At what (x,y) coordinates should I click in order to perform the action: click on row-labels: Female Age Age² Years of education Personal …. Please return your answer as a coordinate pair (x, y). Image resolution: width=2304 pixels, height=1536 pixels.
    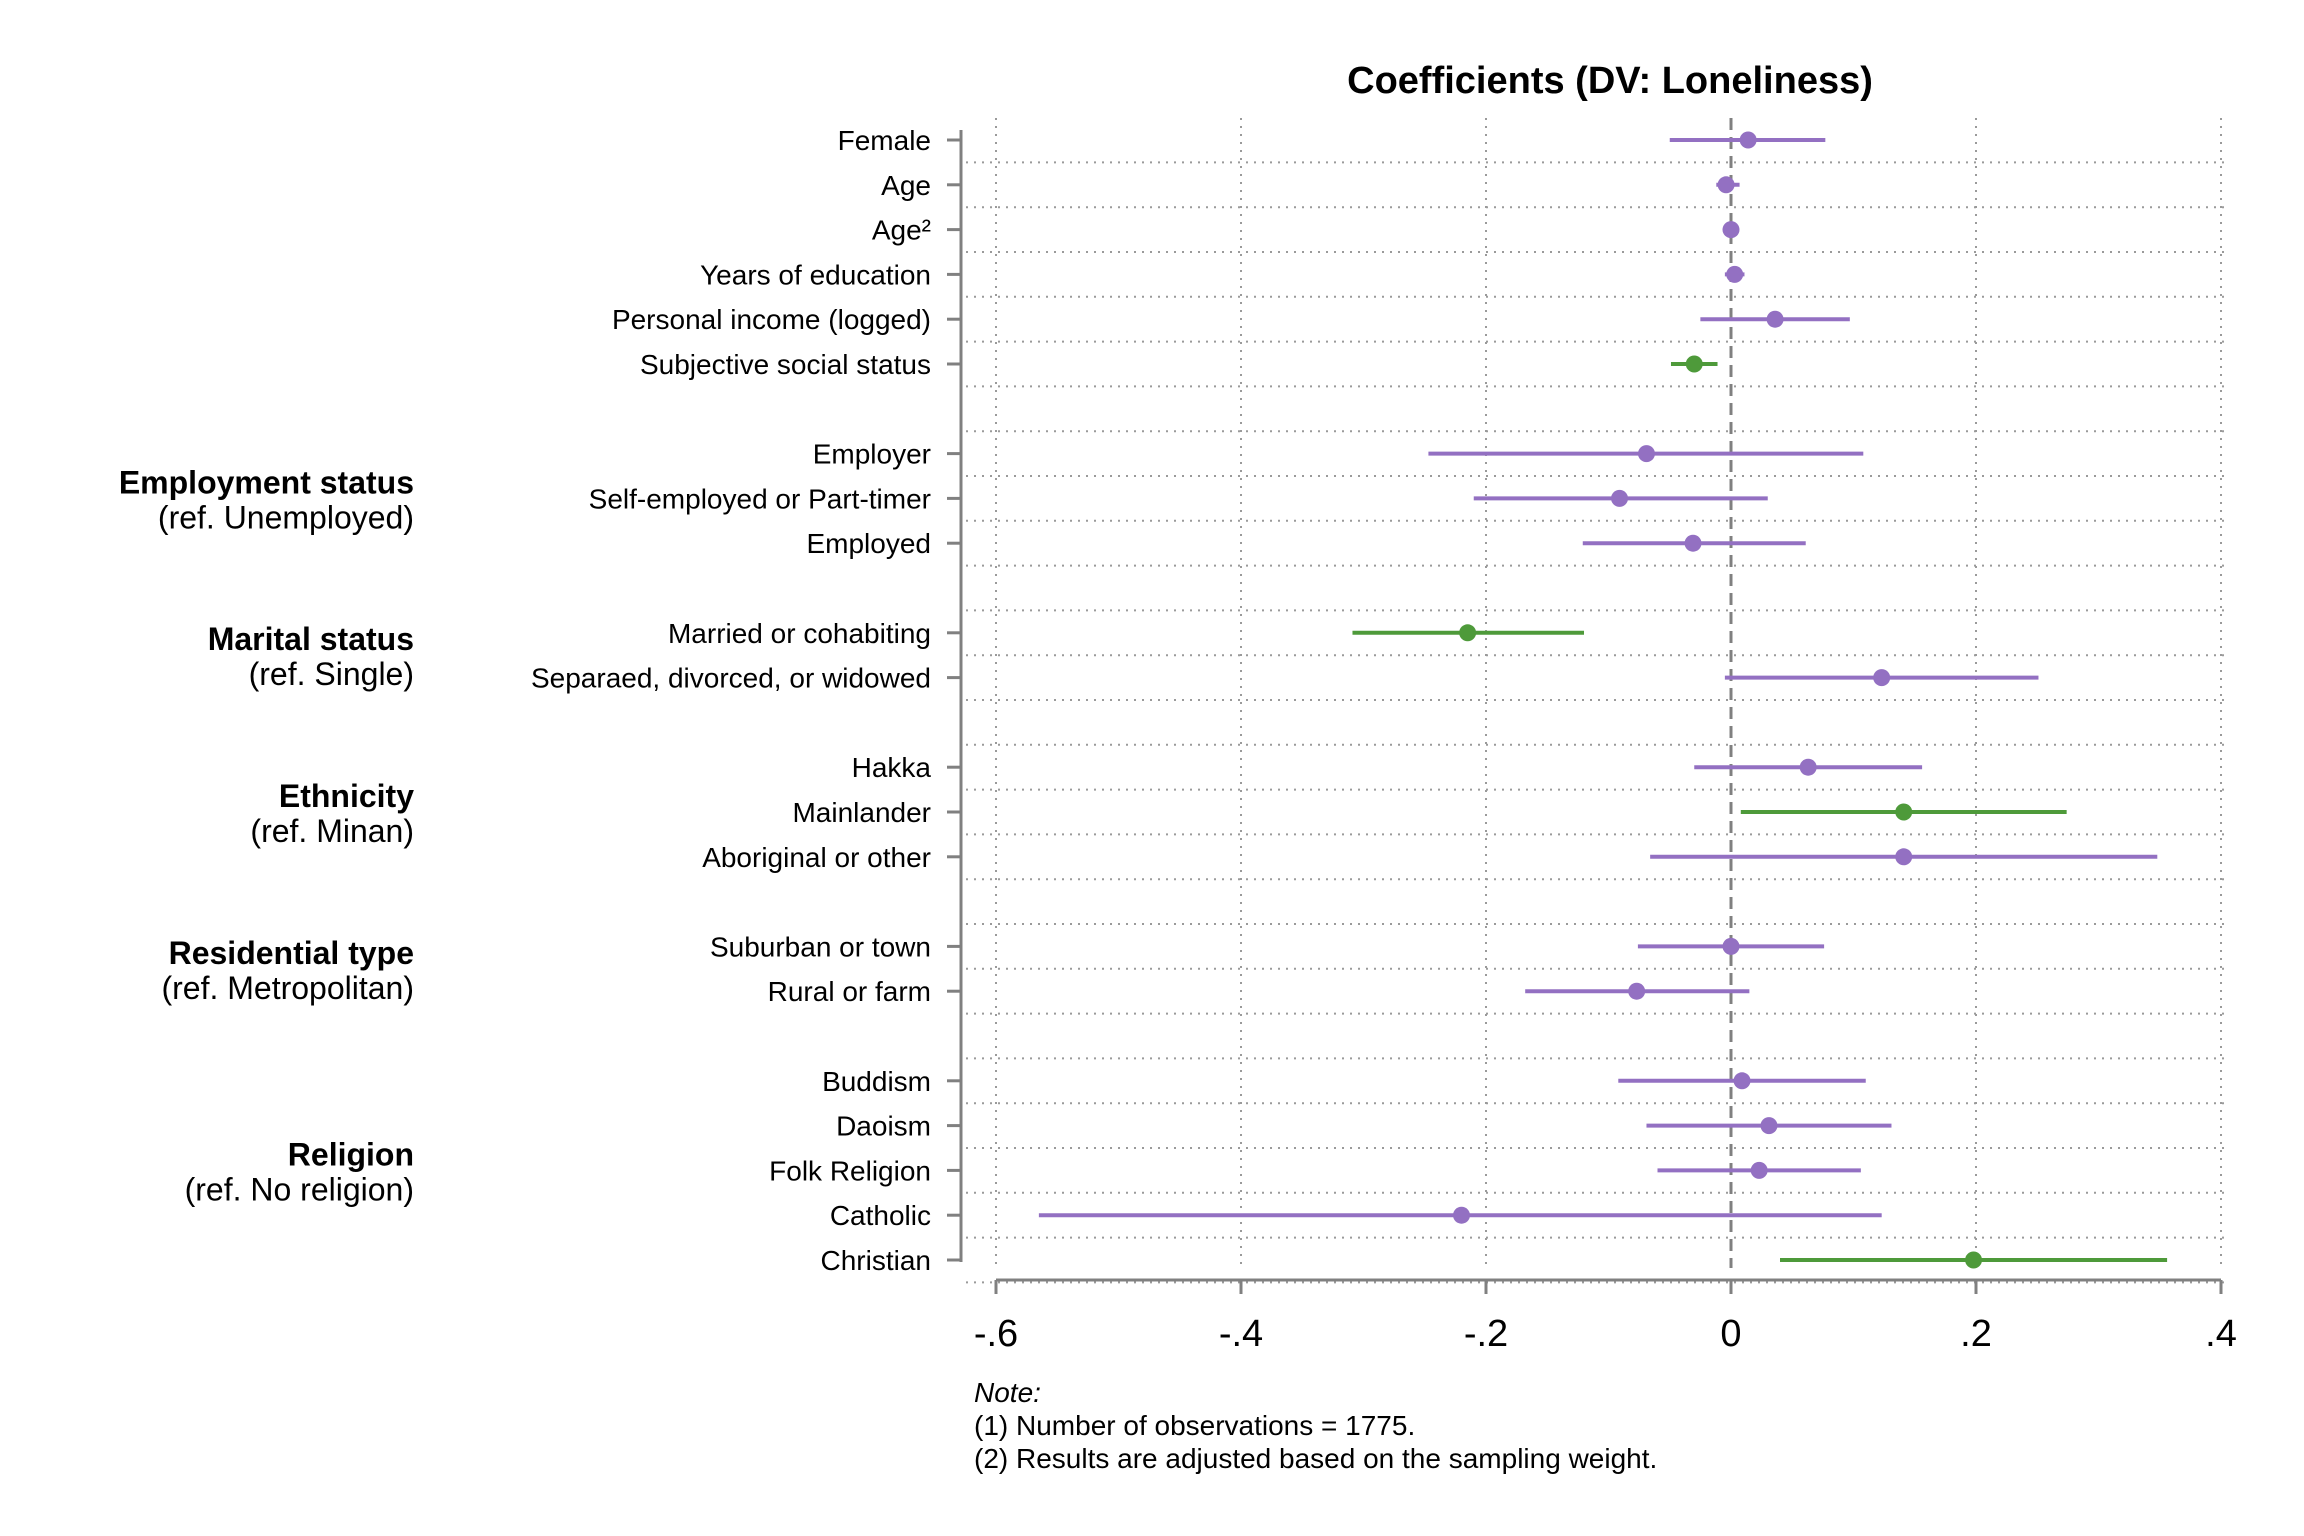
    Looking at the image, I should click on (731, 700).